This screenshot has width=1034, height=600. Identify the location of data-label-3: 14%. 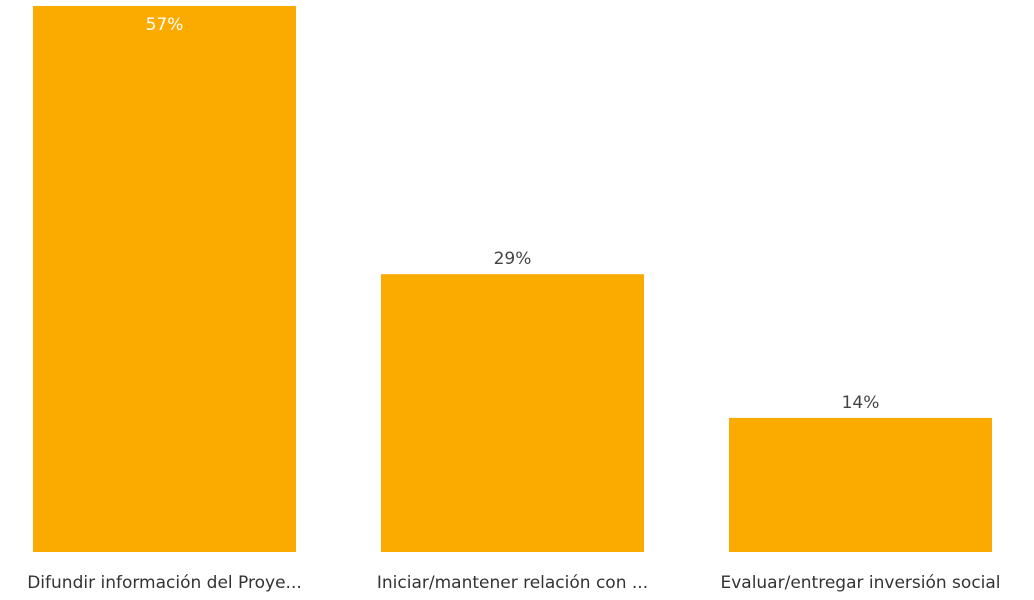
(861, 403).